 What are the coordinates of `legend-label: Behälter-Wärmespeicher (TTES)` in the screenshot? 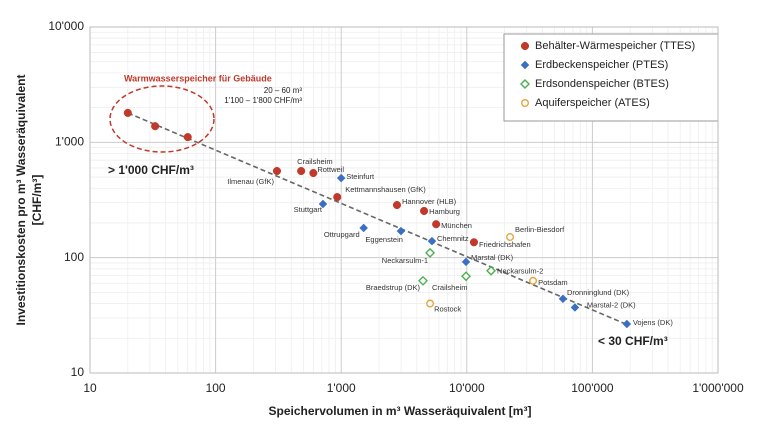 It's located at (615, 46).